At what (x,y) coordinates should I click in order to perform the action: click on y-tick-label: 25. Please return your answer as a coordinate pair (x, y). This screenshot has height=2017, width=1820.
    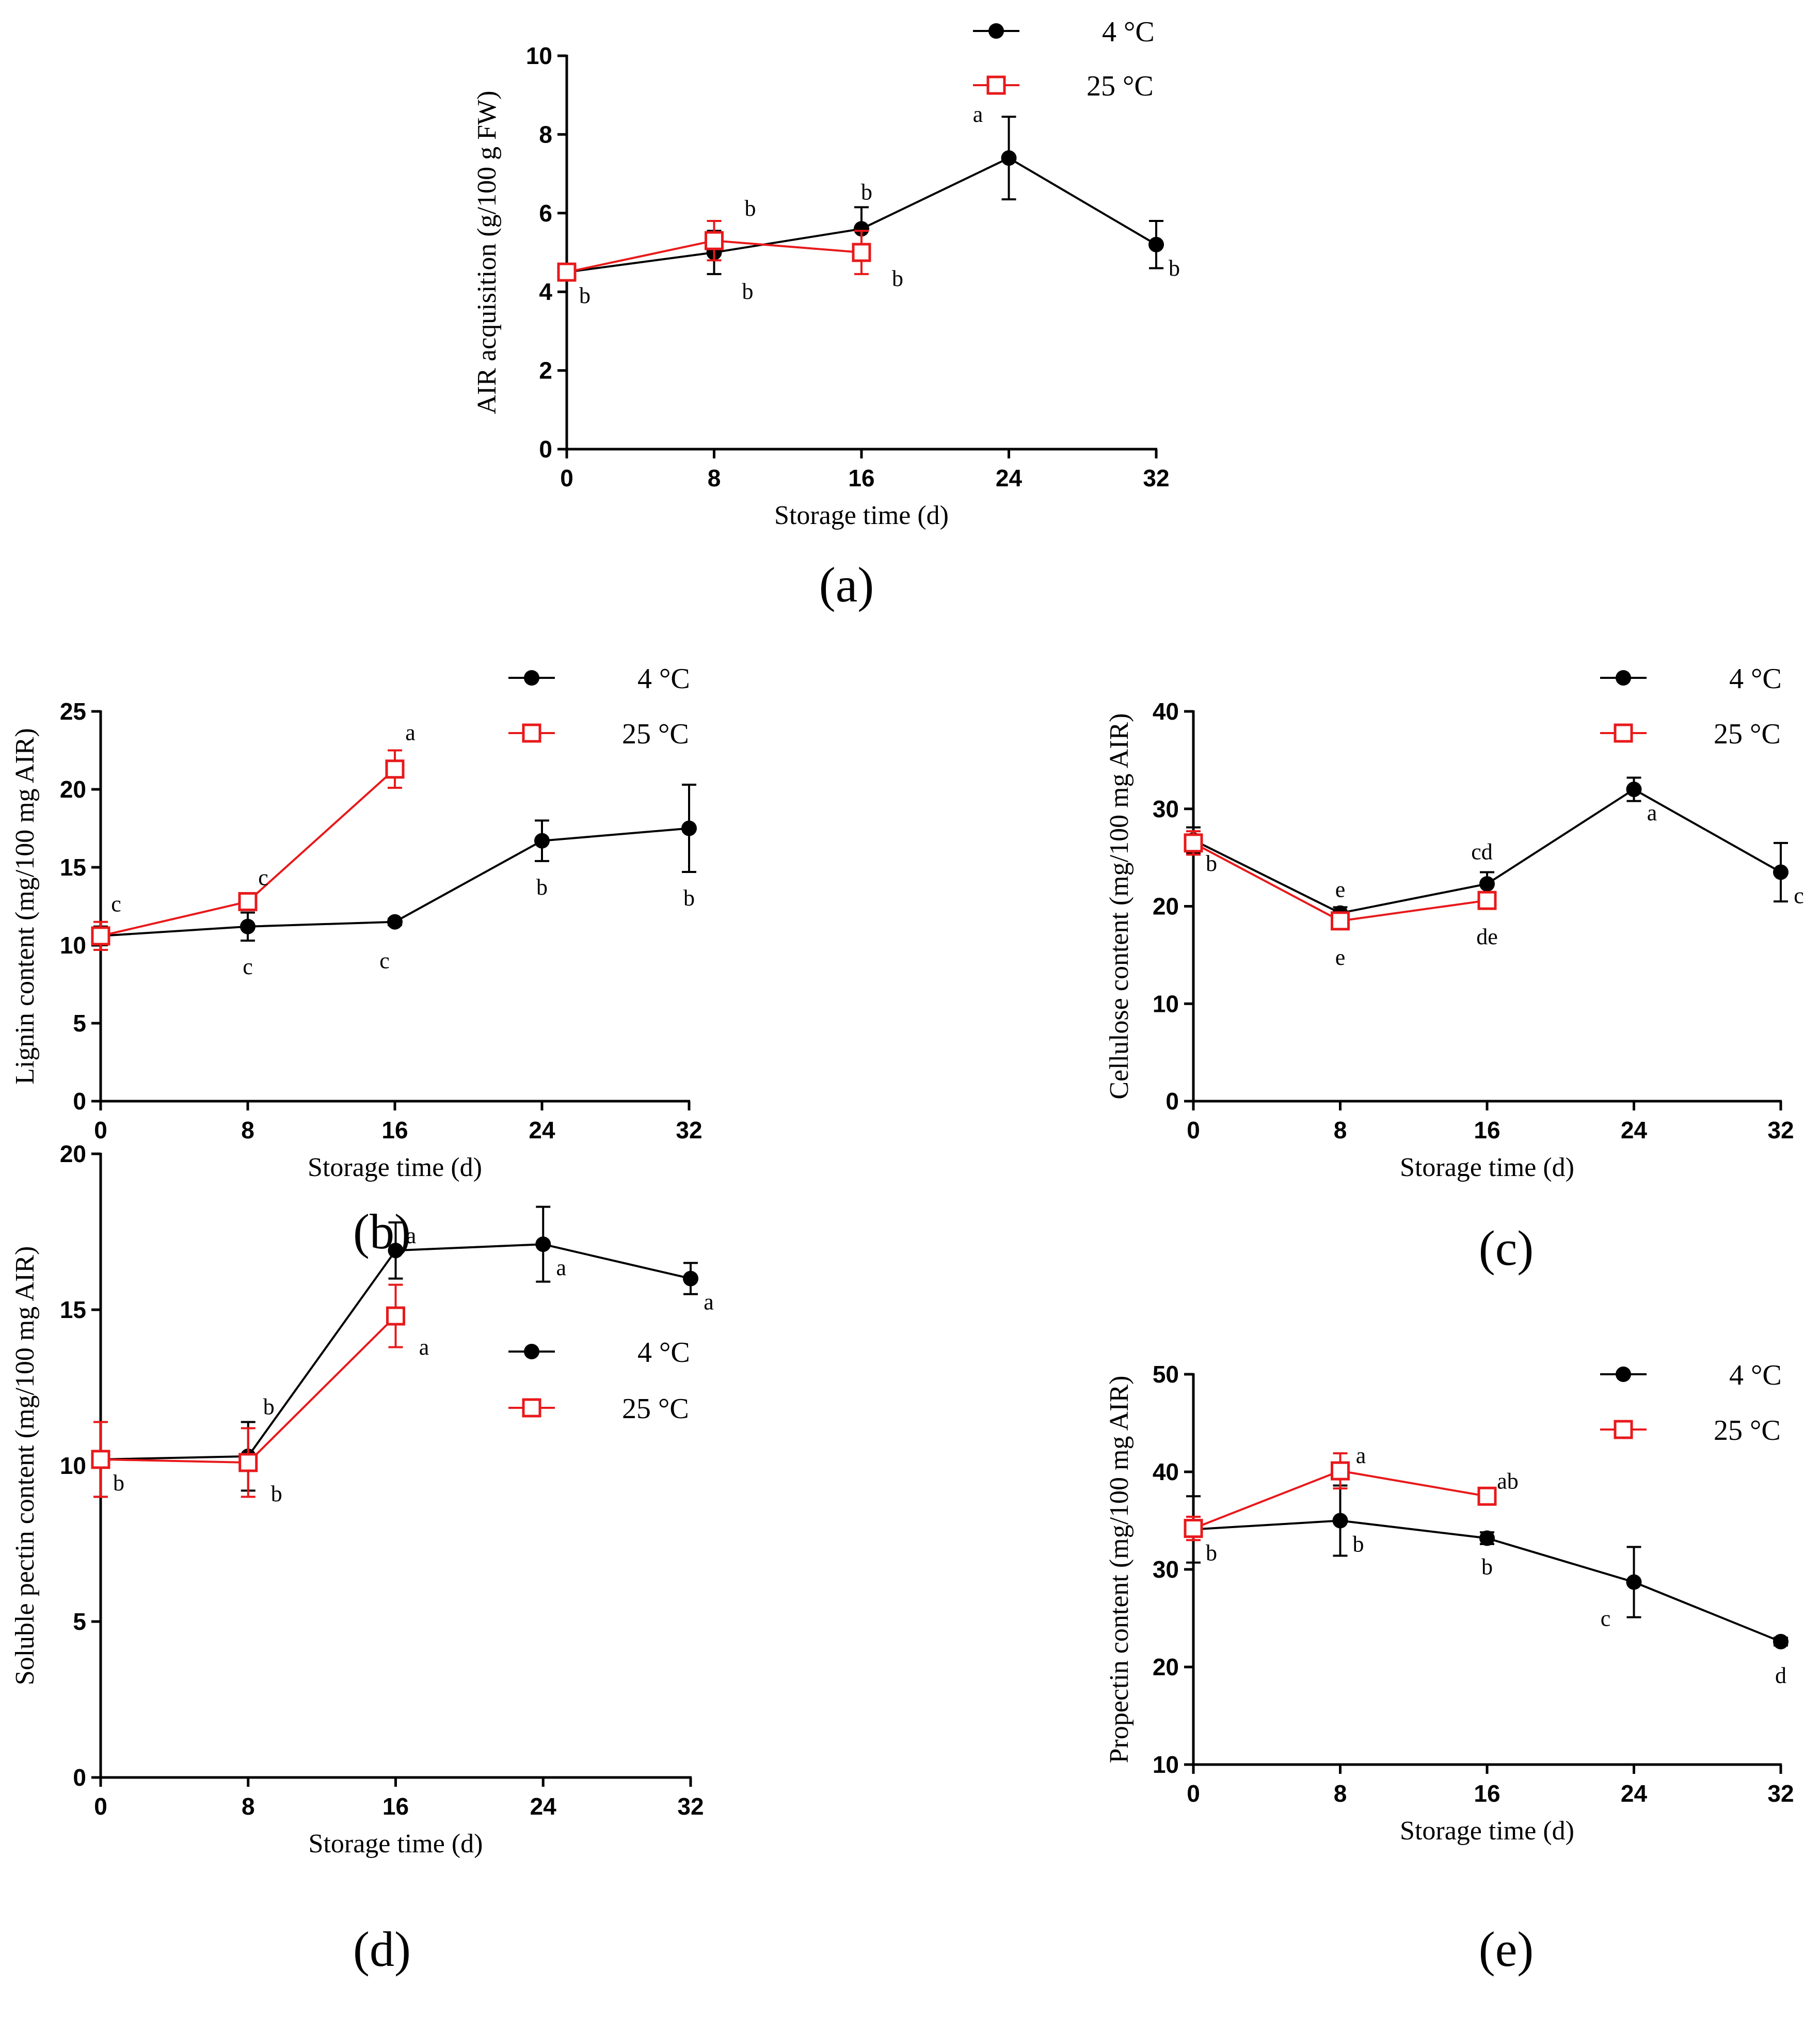
    Looking at the image, I should click on (73, 711).